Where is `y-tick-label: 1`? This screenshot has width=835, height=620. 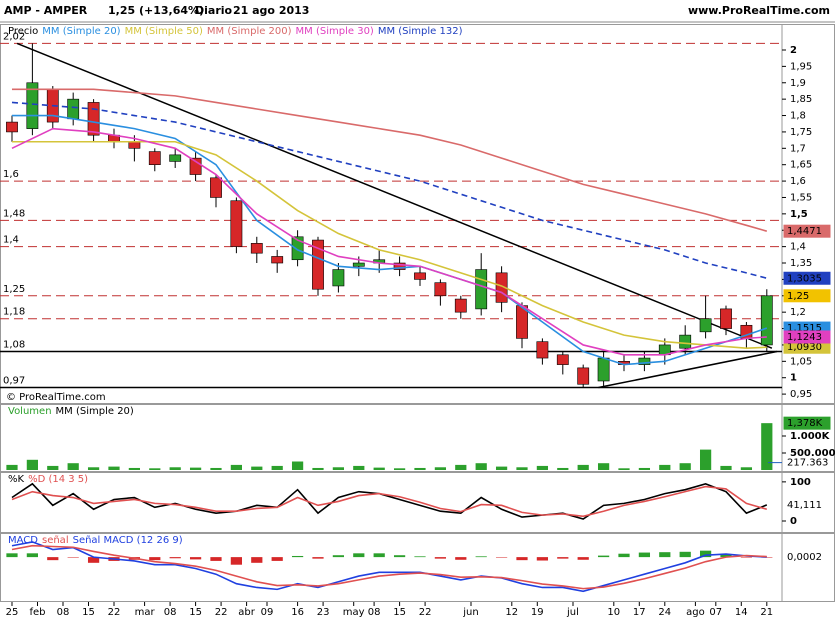 y-tick-label: 1 is located at coordinates (793, 378).